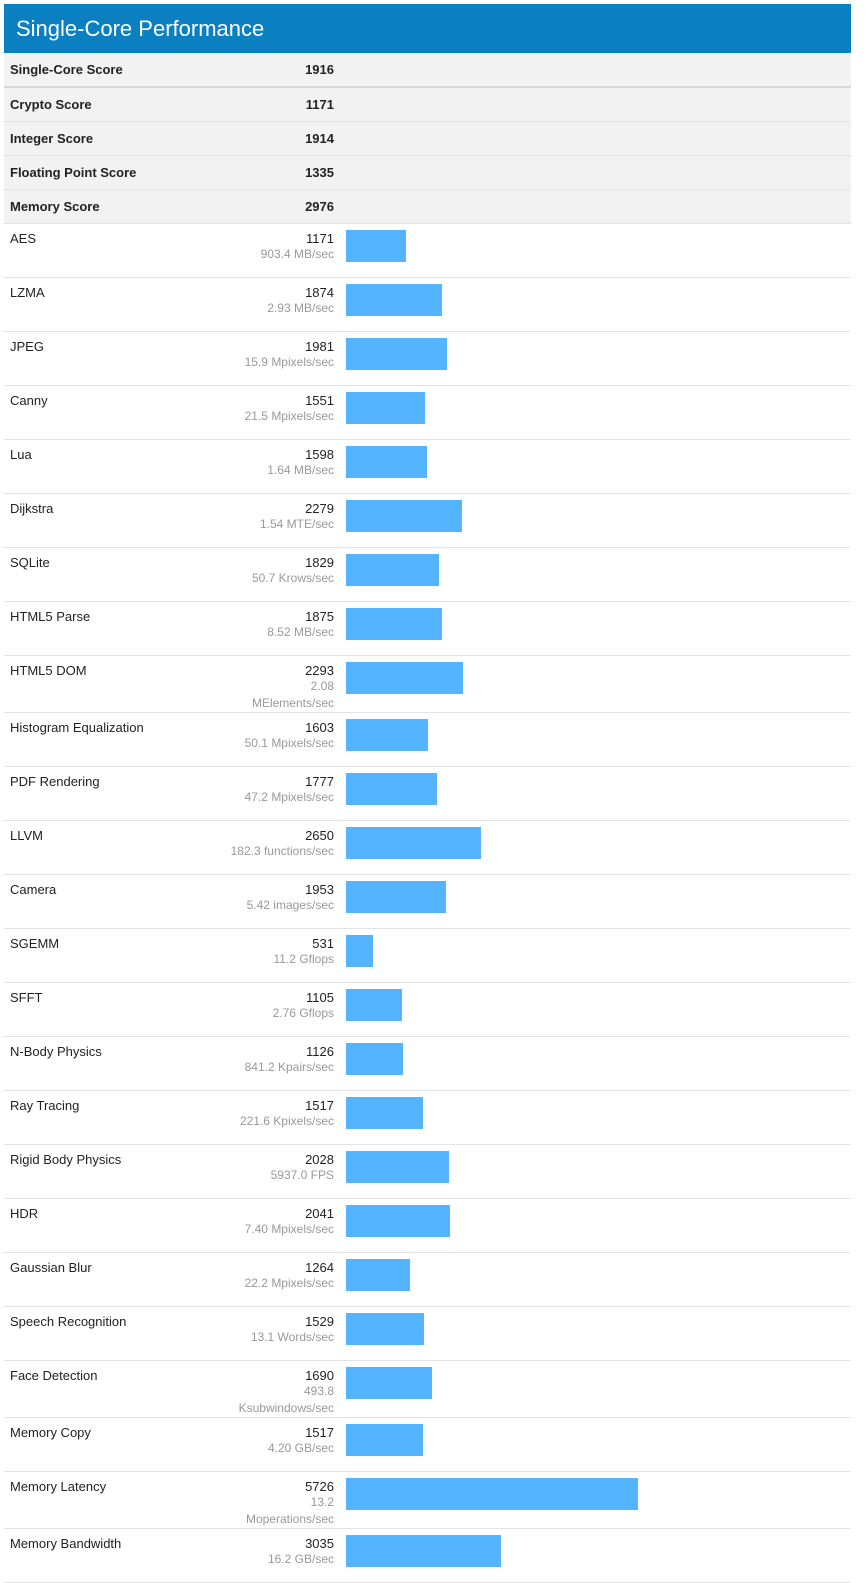  What do you see at coordinates (117, 1389) in the screenshot?
I see `benchmark-name: Face Detection` at bounding box center [117, 1389].